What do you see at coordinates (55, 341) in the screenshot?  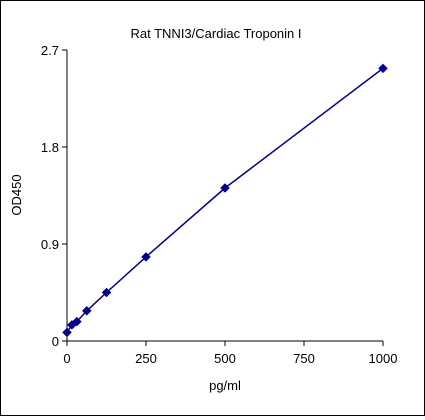 I see `y-tick-label: 0` at bounding box center [55, 341].